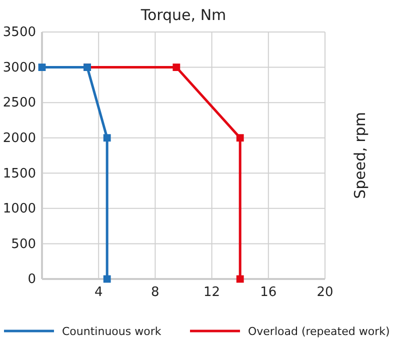 This screenshot has height=345, width=400. I want to click on y-tick-label: 1500, so click(19, 174).